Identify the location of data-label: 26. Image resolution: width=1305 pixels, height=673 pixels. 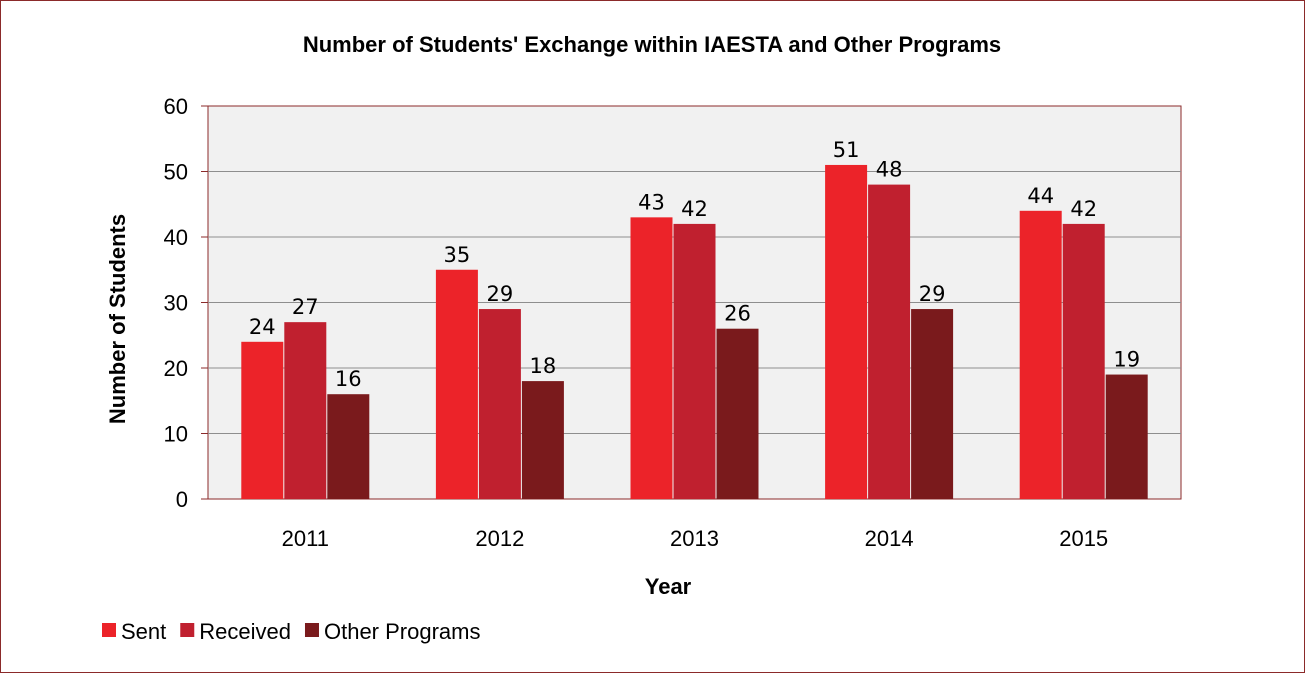
(737, 314).